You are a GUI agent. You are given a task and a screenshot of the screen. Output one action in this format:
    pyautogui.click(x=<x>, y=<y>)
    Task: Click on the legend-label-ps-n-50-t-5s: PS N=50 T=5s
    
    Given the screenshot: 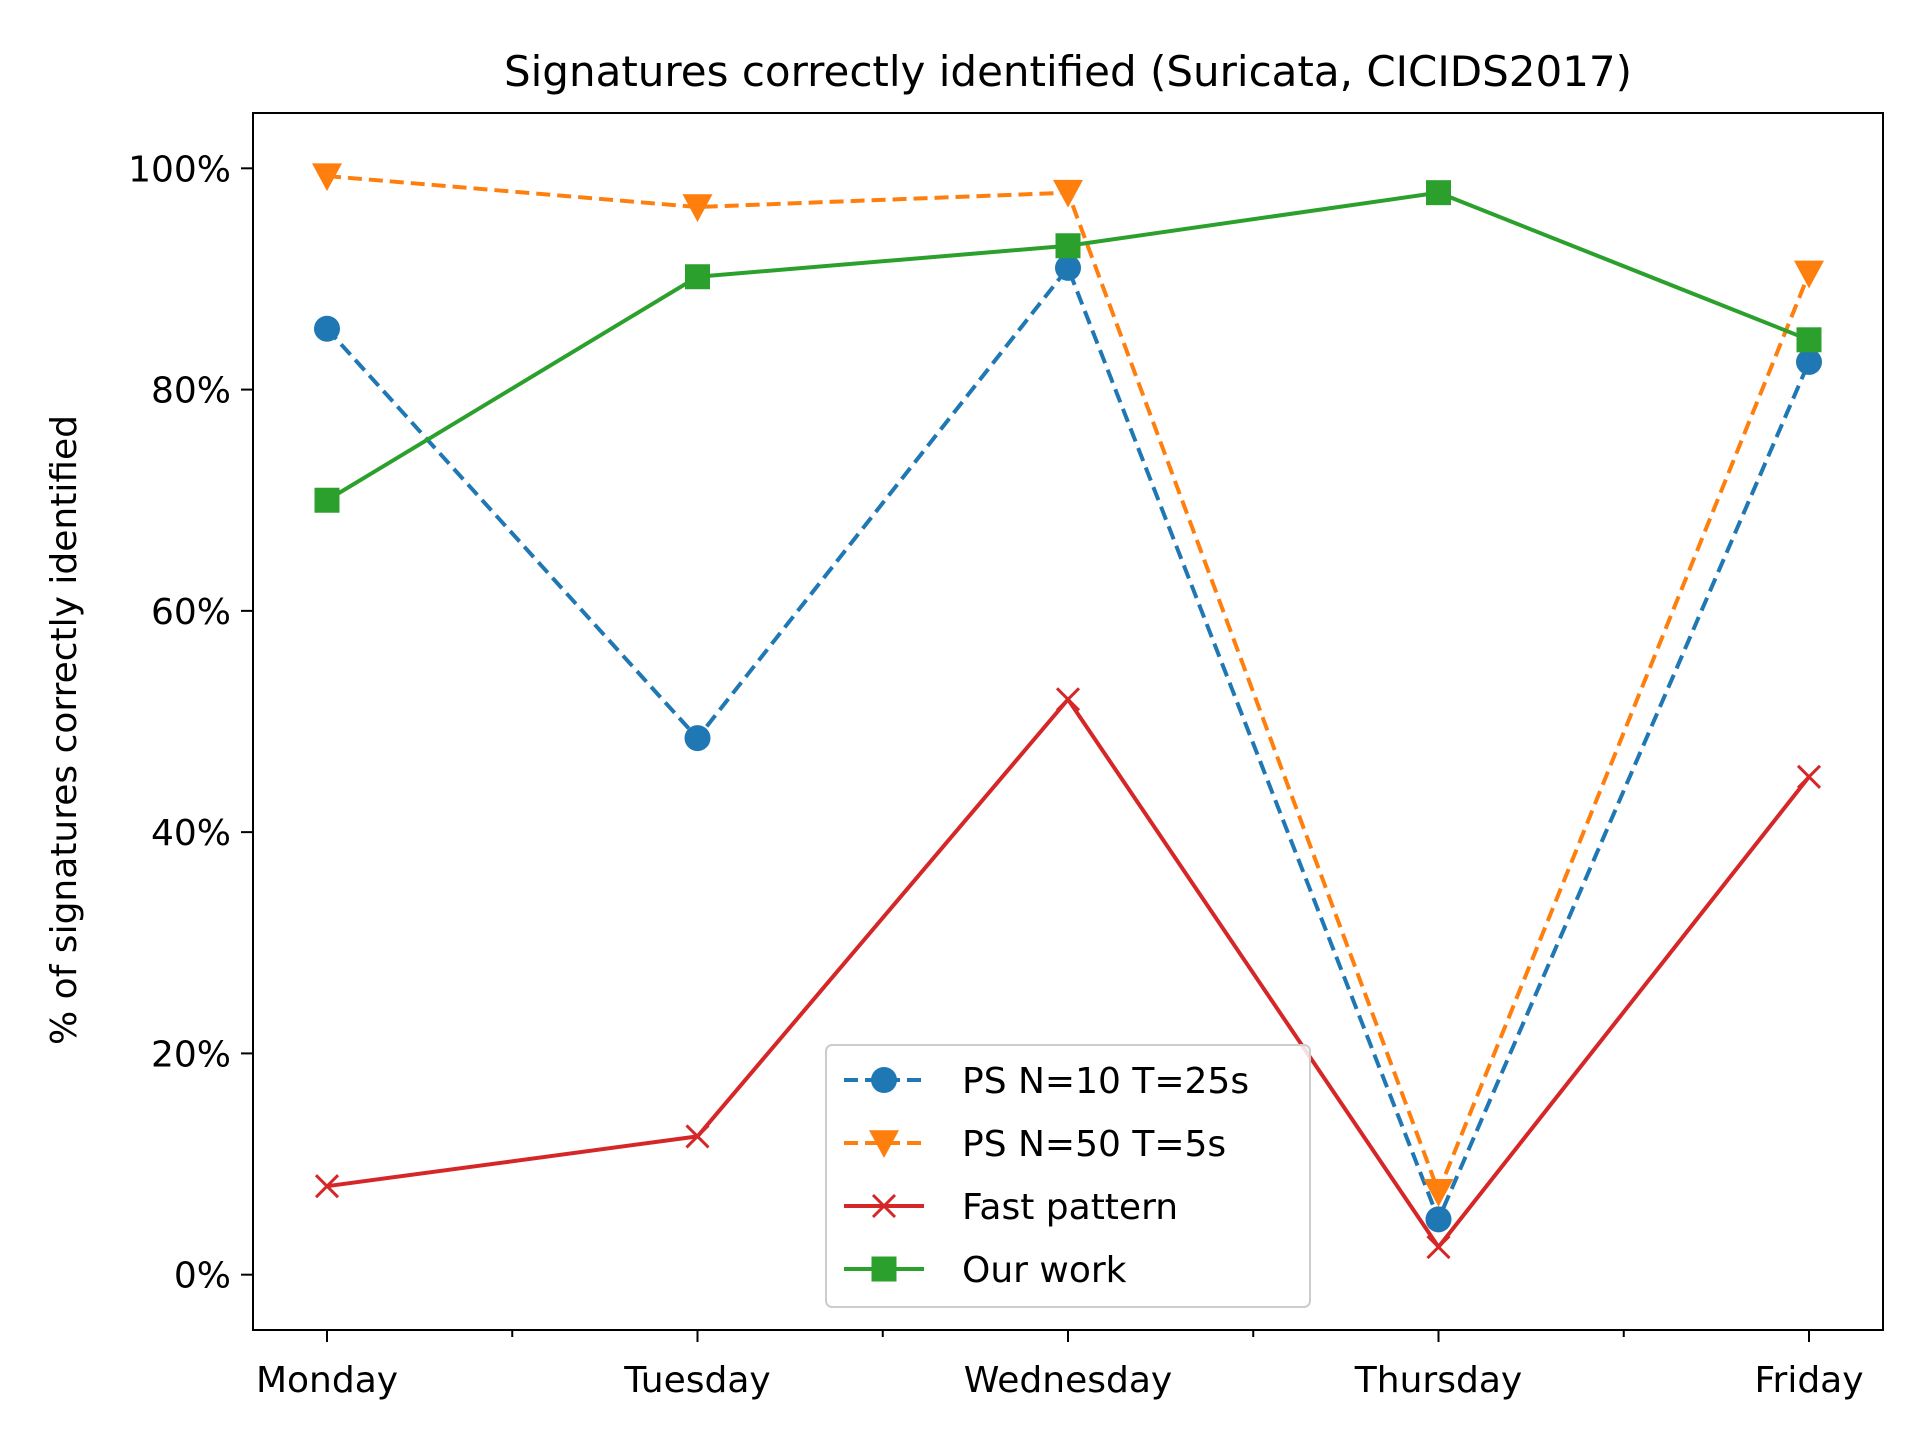 What is the action you would take?
    pyautogui.click(x=1094, y=1144)
    